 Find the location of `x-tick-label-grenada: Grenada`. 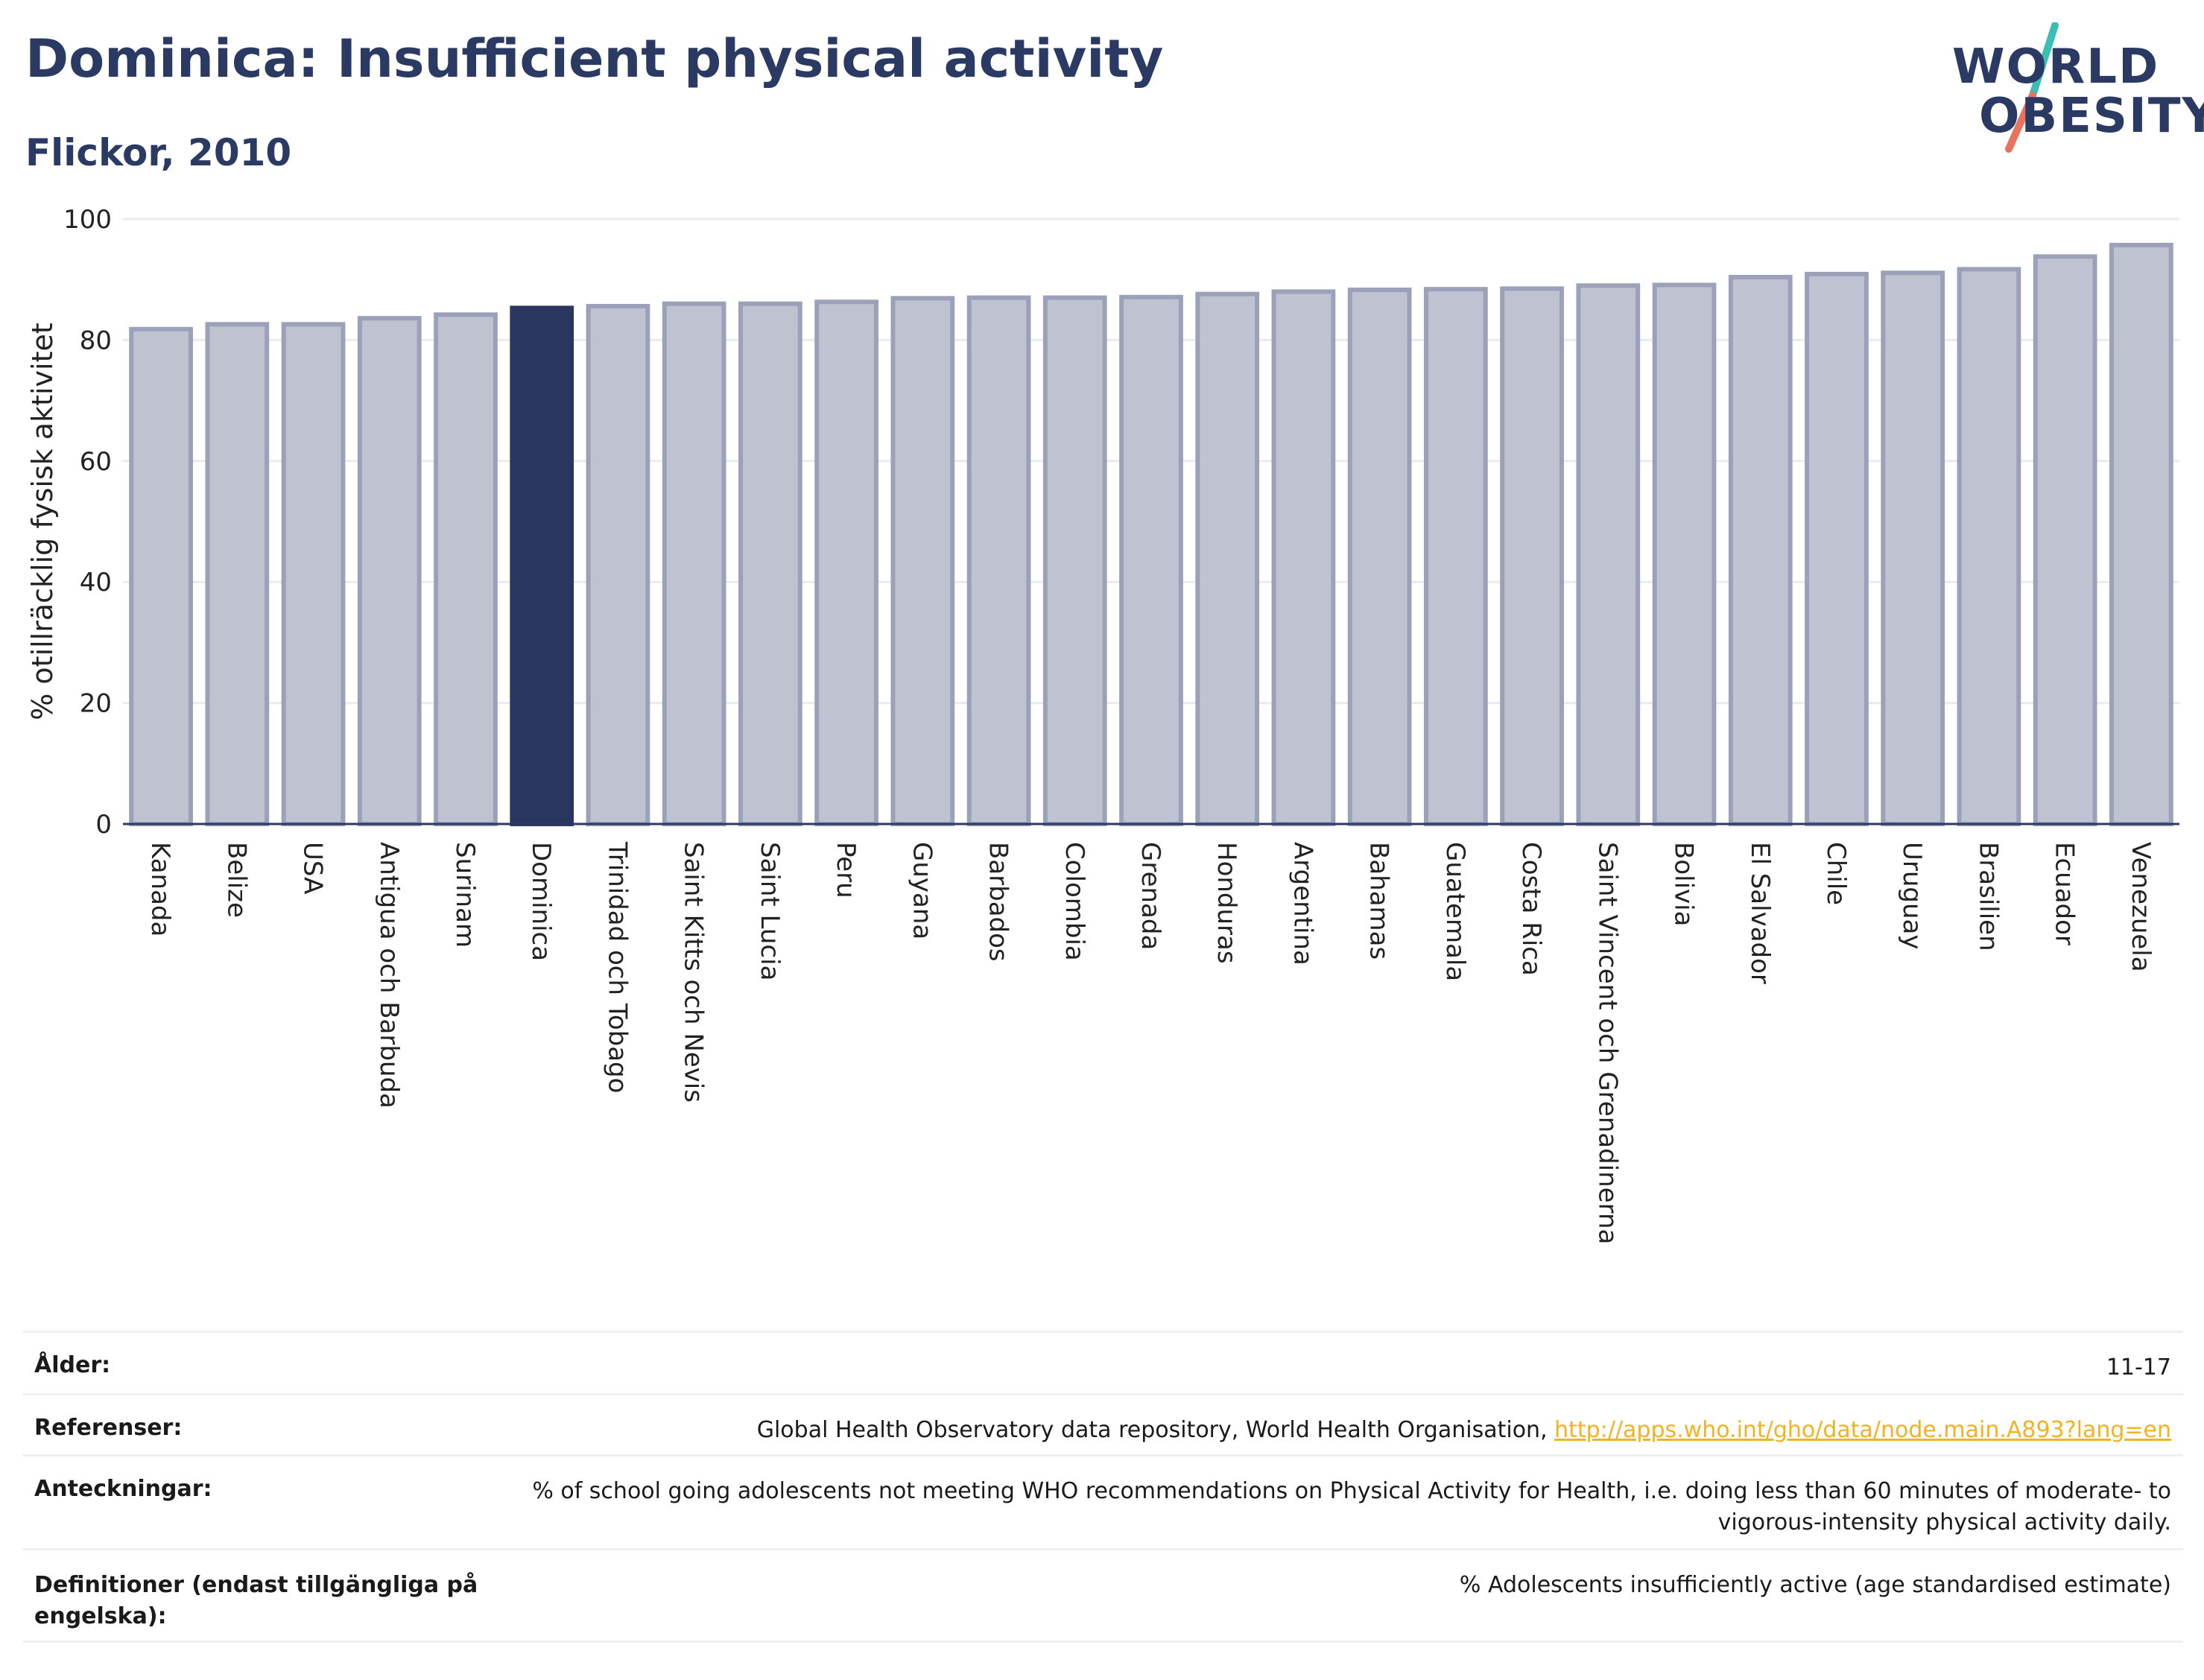

x-tick-label-grenada: Grenada is located at coordinates (1150, 896).